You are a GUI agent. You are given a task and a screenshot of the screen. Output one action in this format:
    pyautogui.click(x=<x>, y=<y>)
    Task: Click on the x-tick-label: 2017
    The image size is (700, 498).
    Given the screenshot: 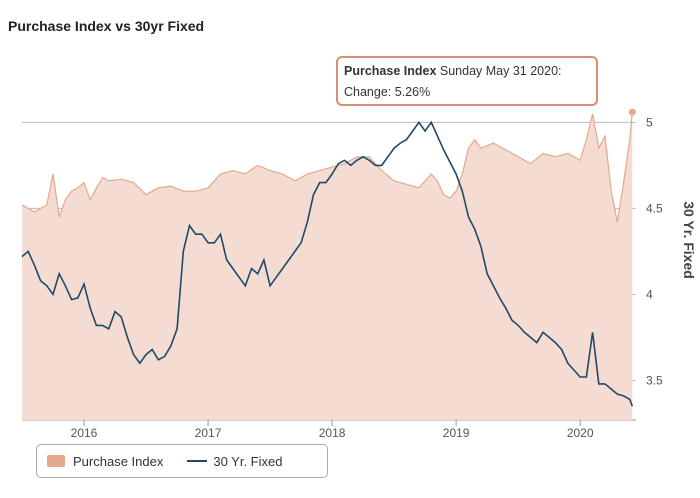 What is the action you would take?
    pyautogui.click(x=208, y=433)
    